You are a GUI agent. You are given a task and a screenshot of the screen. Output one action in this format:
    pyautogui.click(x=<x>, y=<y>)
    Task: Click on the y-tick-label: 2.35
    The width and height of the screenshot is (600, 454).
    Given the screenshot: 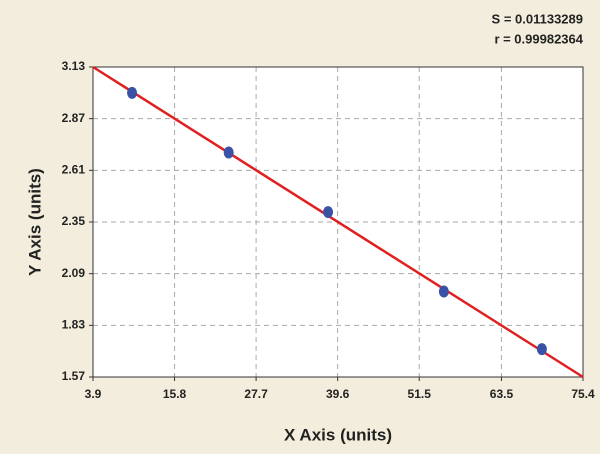 What is the action you would take?
    pyautogui.click(x=74, y=221)
    